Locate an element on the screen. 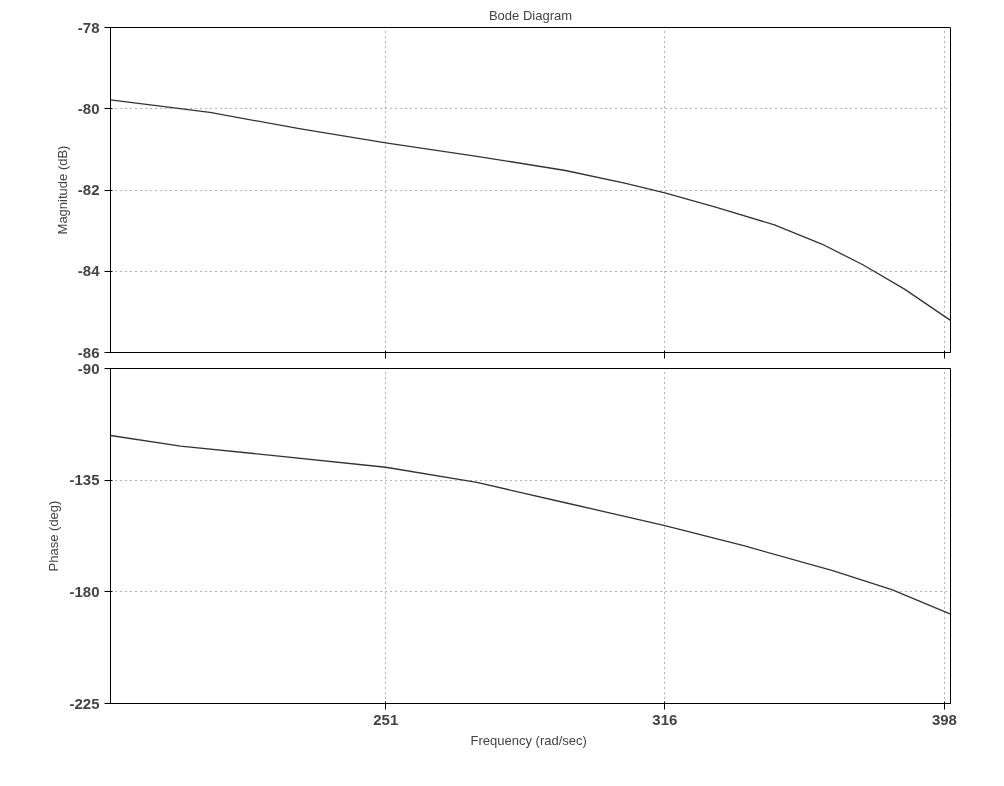  y-tick-label: -135 is located at coordinates (84, 480).